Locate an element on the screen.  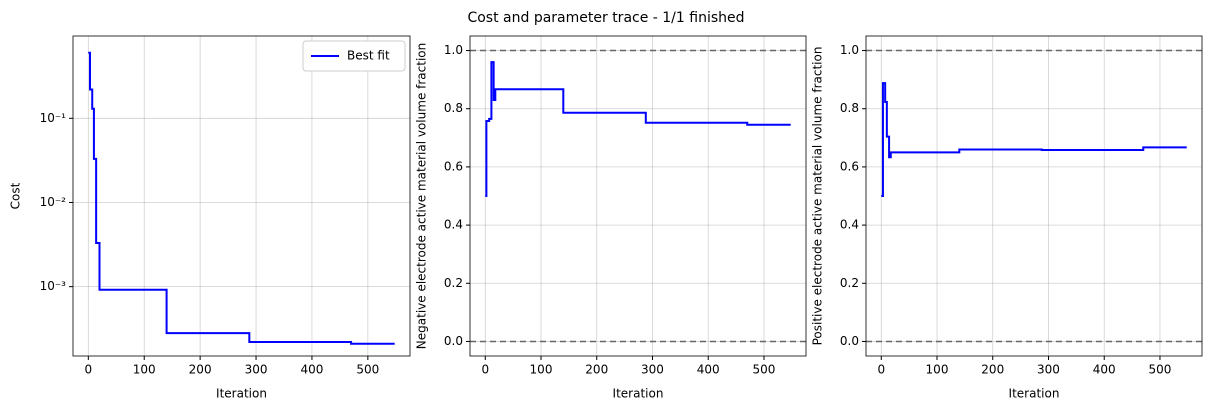
figure-title: Cost and parameter trace - 1/1 finished is located at coordinates (605, 18).